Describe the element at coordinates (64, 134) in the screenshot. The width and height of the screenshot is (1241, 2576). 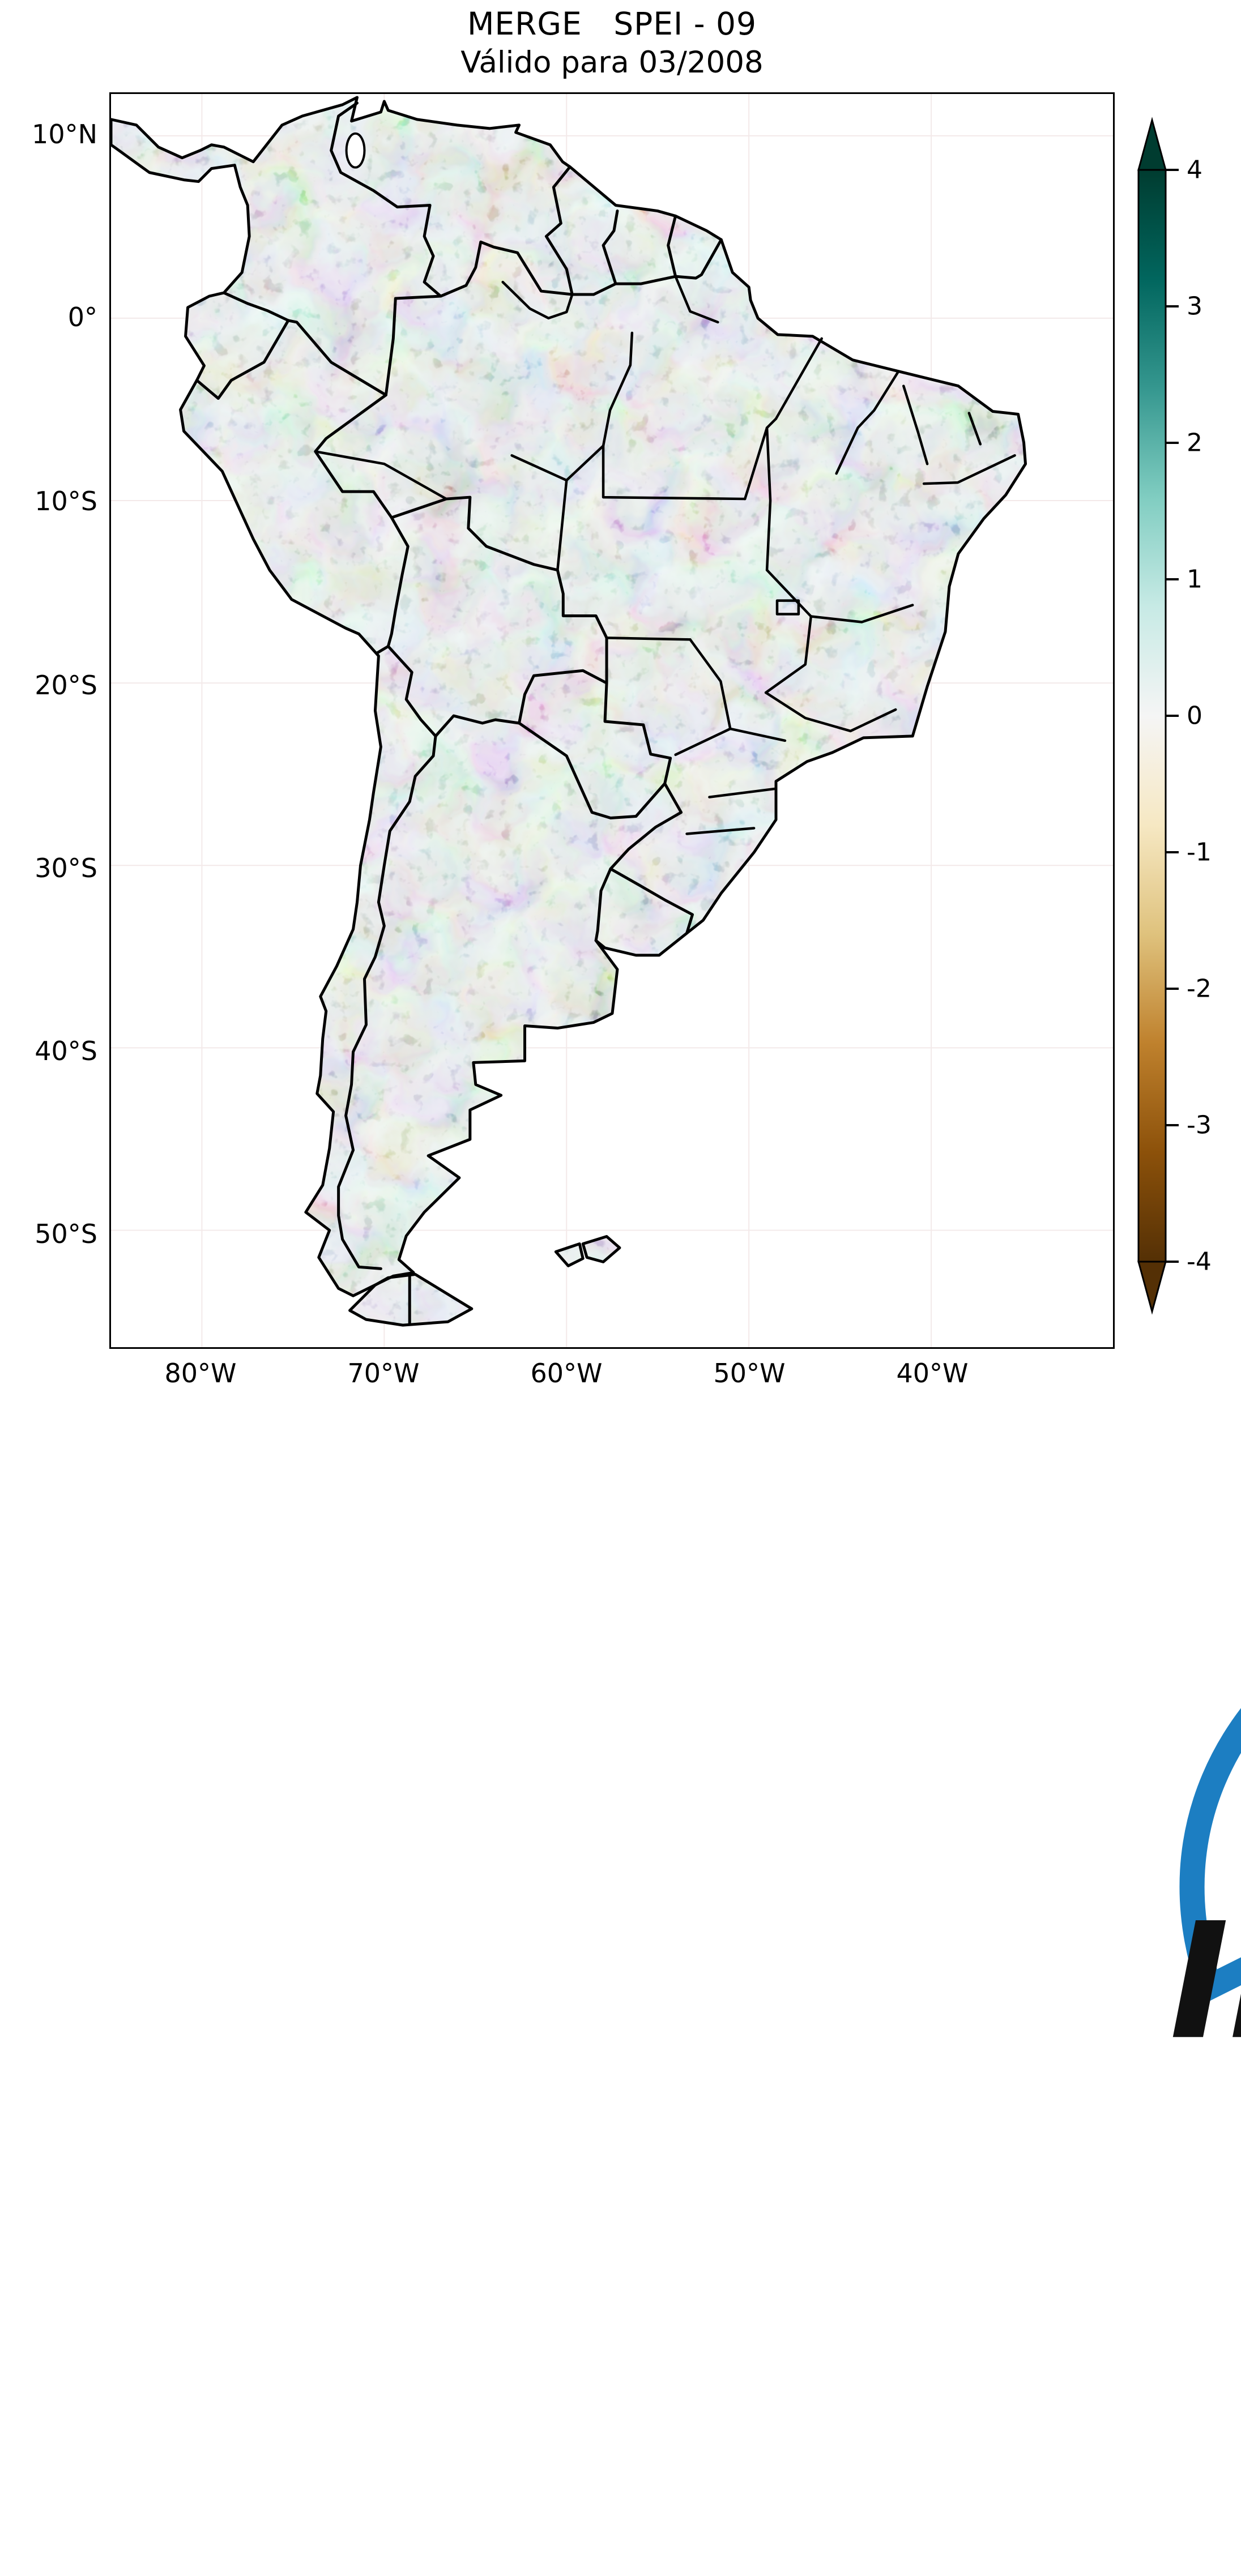
I see `y-axis-label-10n: 10°N` at that location.